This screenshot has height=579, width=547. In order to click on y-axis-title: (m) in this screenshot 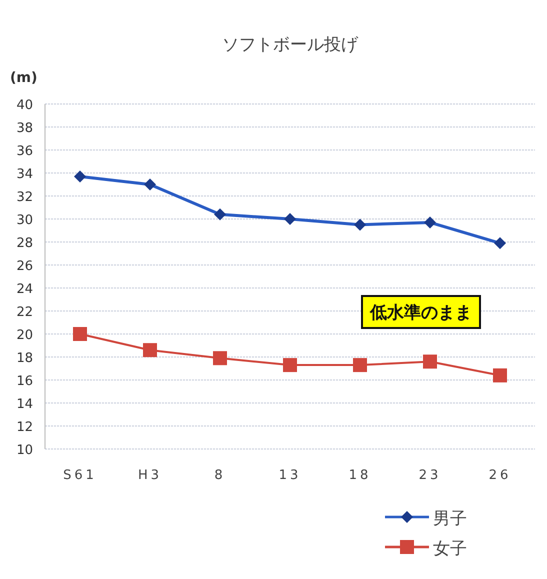, I will do `click(24, 78)`.